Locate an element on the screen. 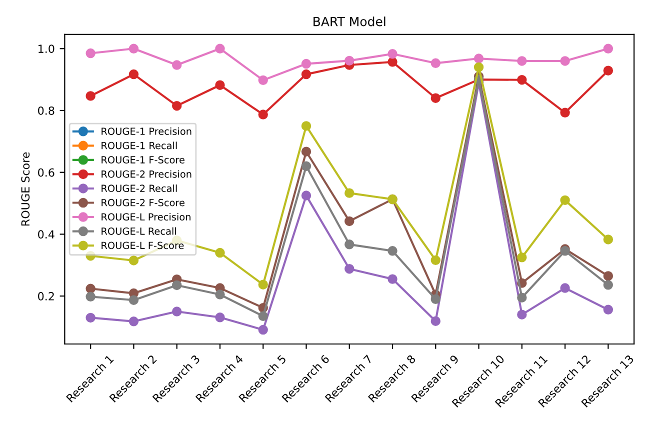  y-tick-label: 0.2 is located at coordinates (46, 296).